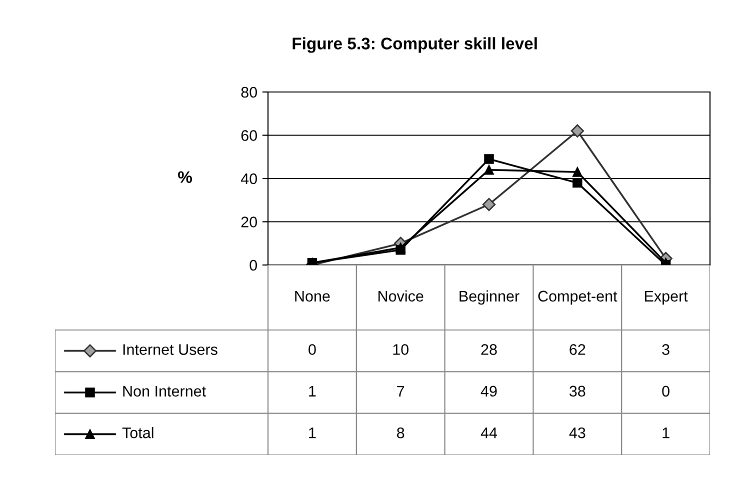 This screenshot has height=503, width=742. Describe the element at coordinates (578, 297) in the screenshot. I see `x-tick-label: Compet-ent` at that location.